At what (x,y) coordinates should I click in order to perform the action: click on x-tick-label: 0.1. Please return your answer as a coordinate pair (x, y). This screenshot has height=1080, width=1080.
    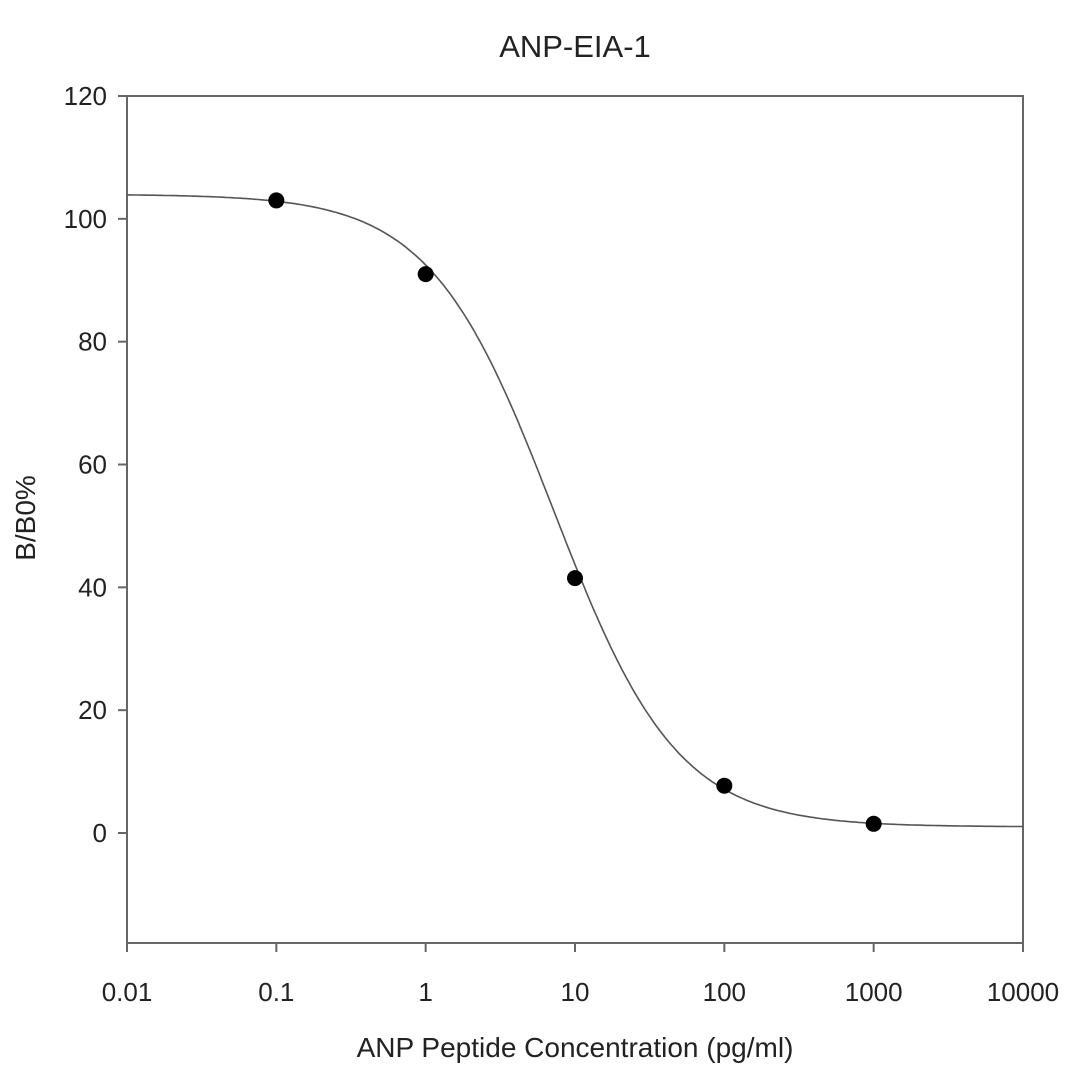
    Looking at the image, I should click on (276, 992).